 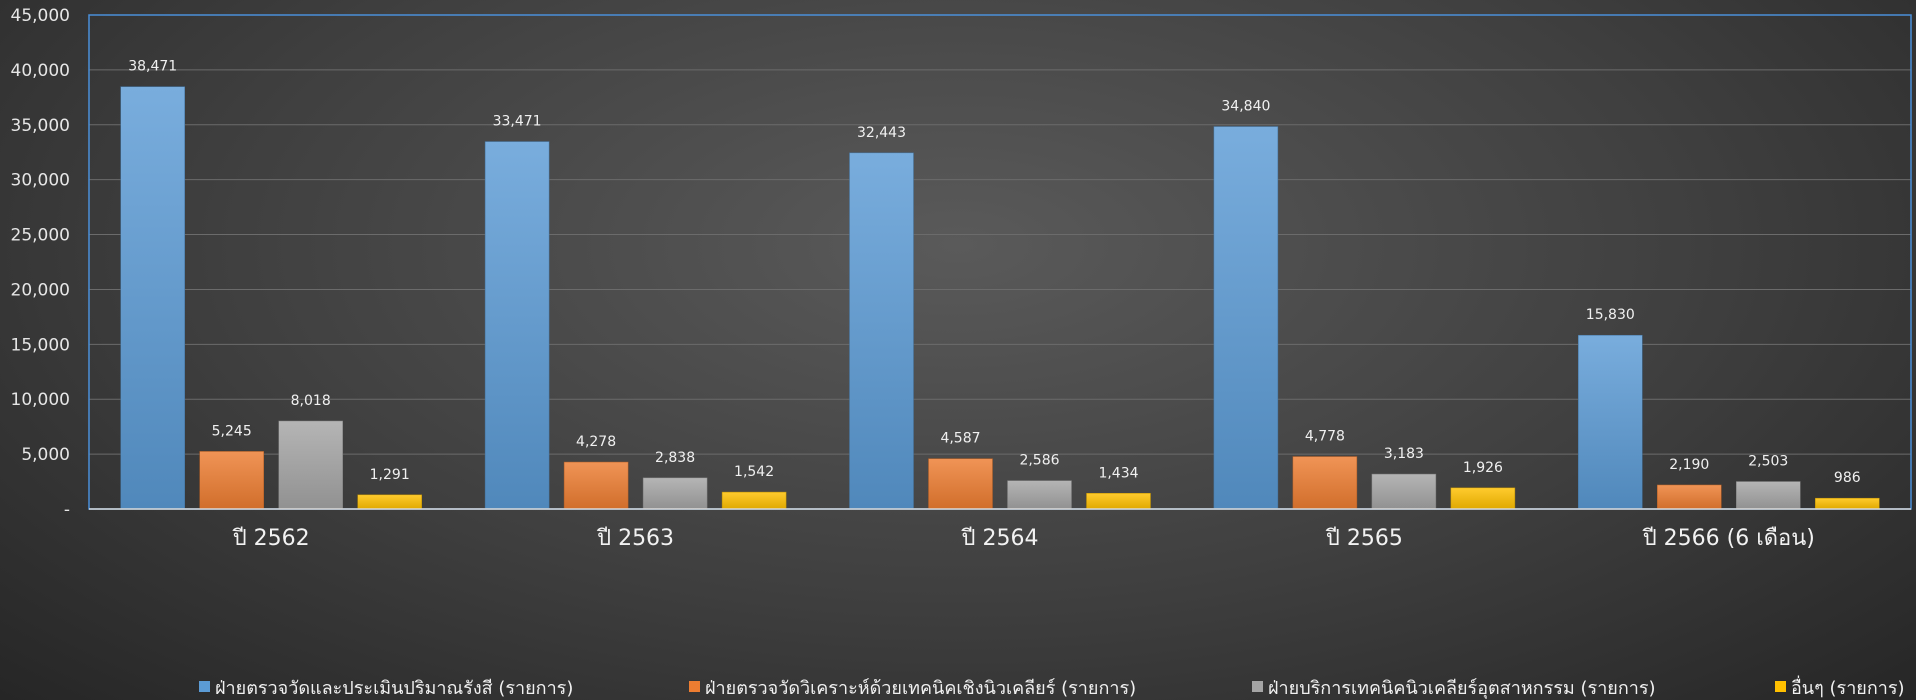 What do you see at coordinates (754, 472) in the screenshot?
I see `data-label: 1,542` at bounding box center [754, 472].